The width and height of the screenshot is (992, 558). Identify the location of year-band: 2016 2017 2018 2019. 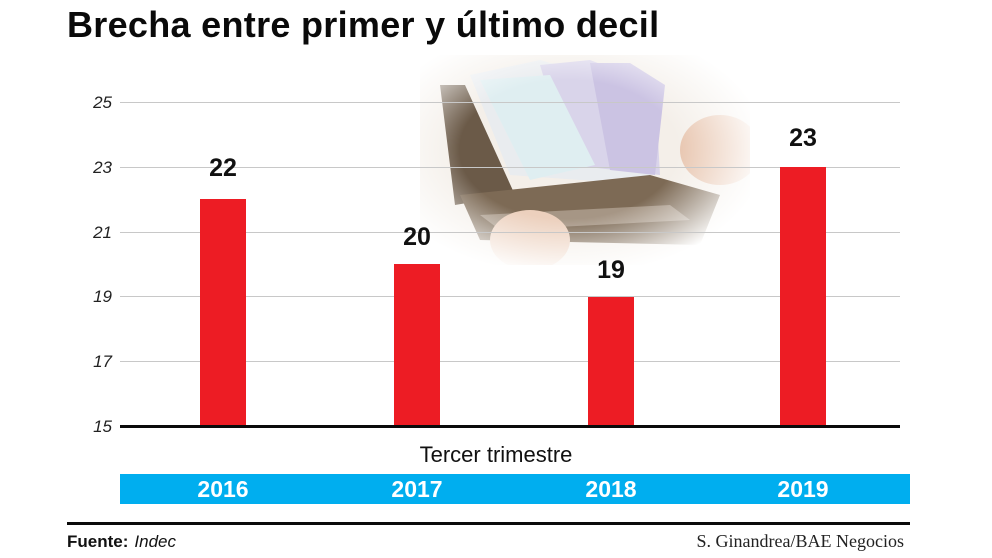
(515, 489).